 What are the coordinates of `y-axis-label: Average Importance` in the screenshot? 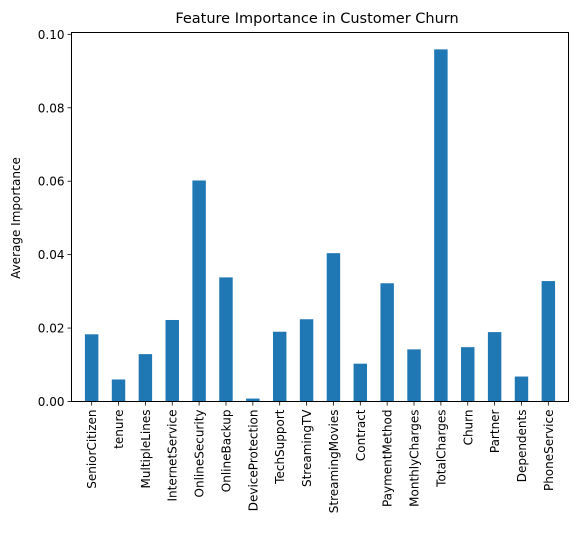 It's located at (16, 218).